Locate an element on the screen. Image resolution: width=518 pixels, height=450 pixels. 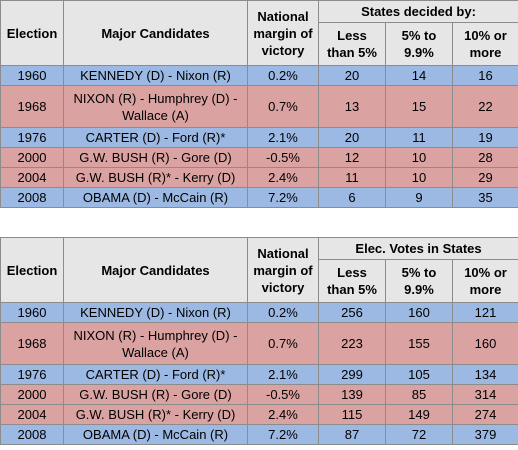
5-to-9-cell: 11 is located at coordinates (419, 137).